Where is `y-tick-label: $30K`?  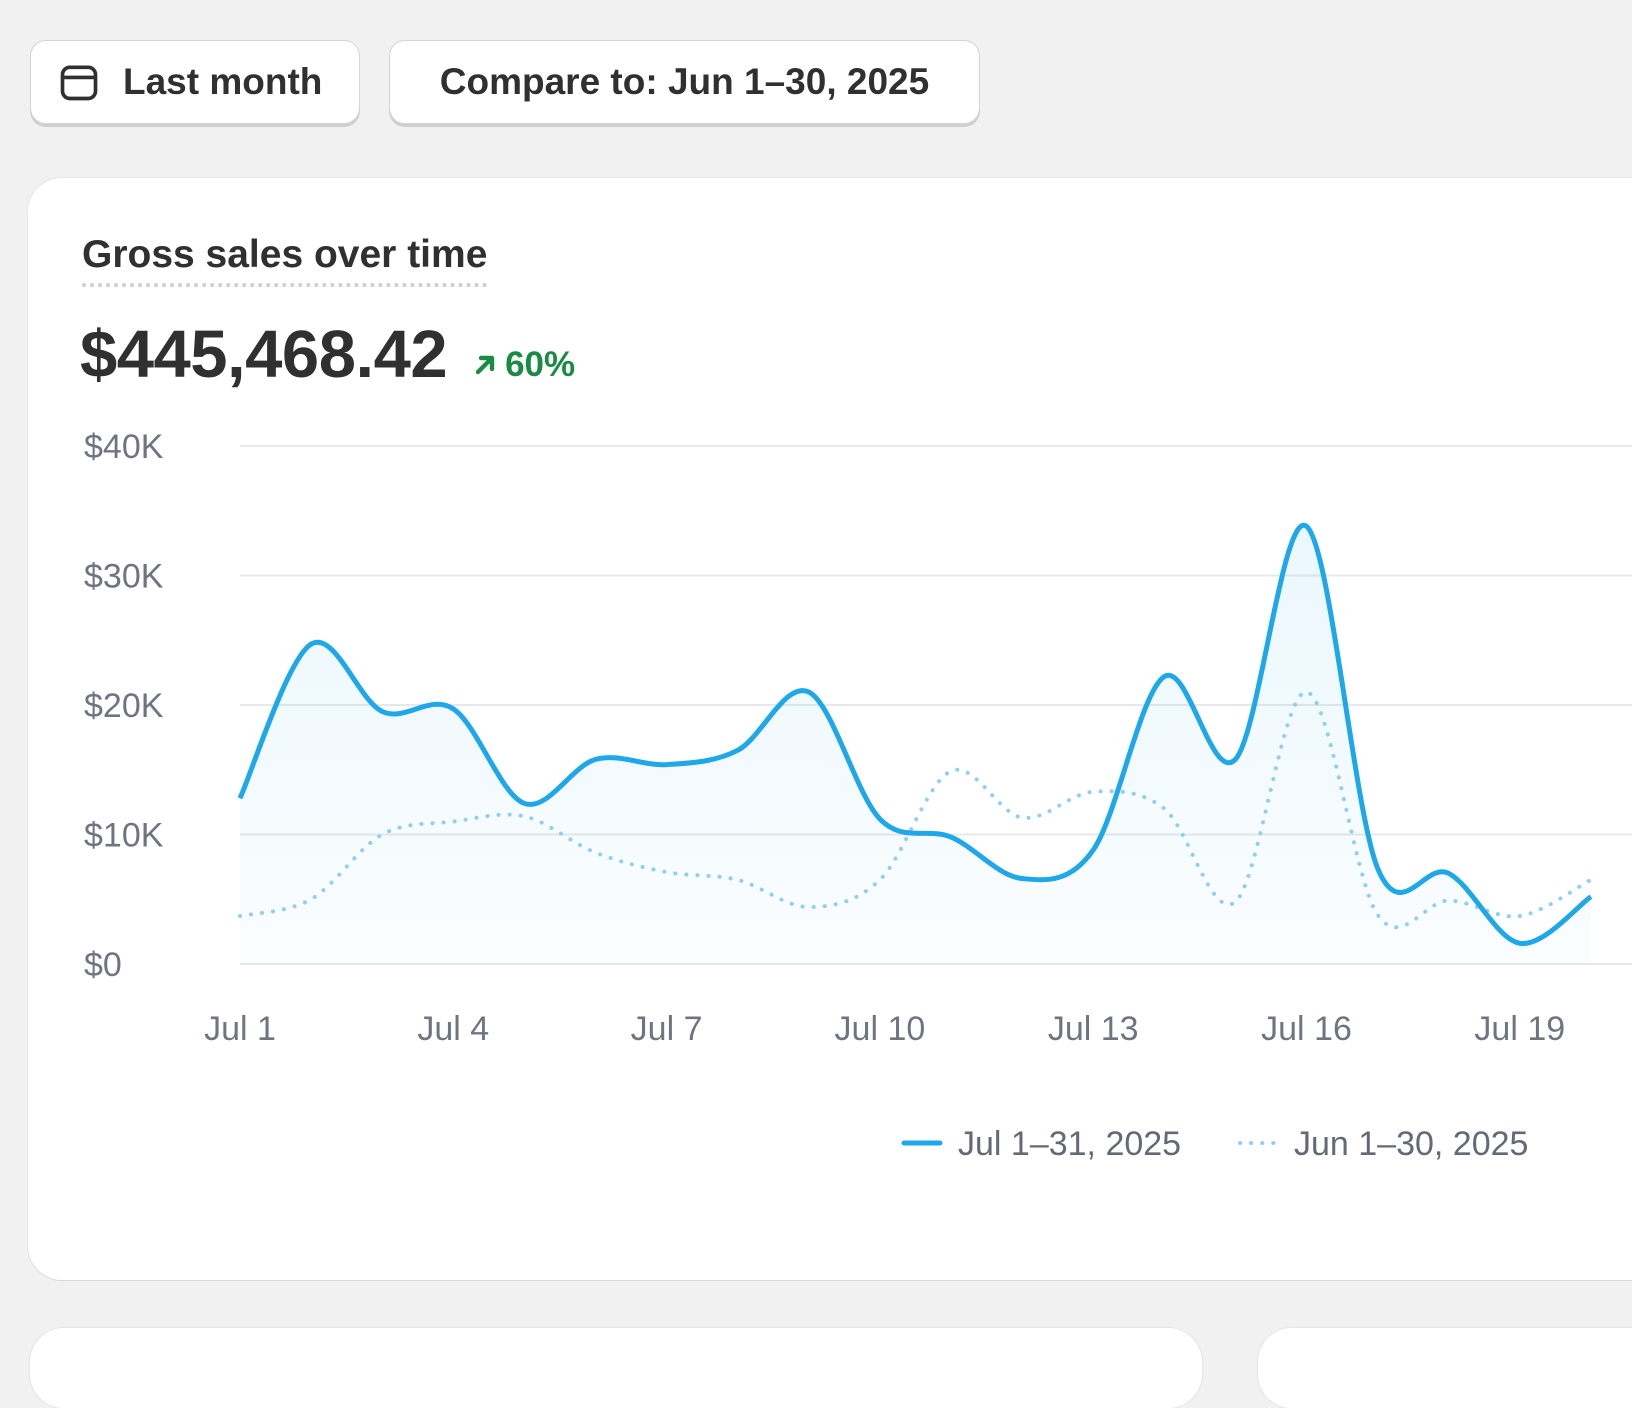 y-tick-label: $30K is located at coordinates (124, 577).